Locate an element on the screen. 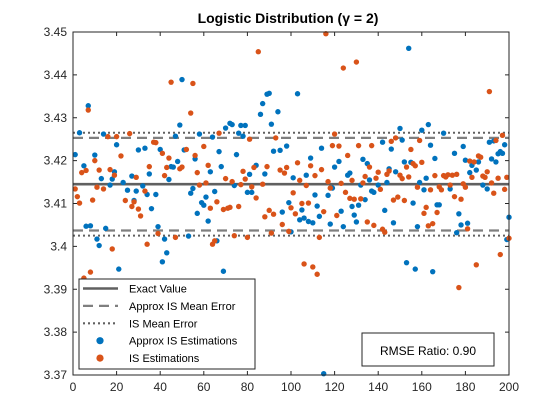 This screenshot has height=420, width=560. y-tick-label: 3.38 is located at coordinates (56, 332).